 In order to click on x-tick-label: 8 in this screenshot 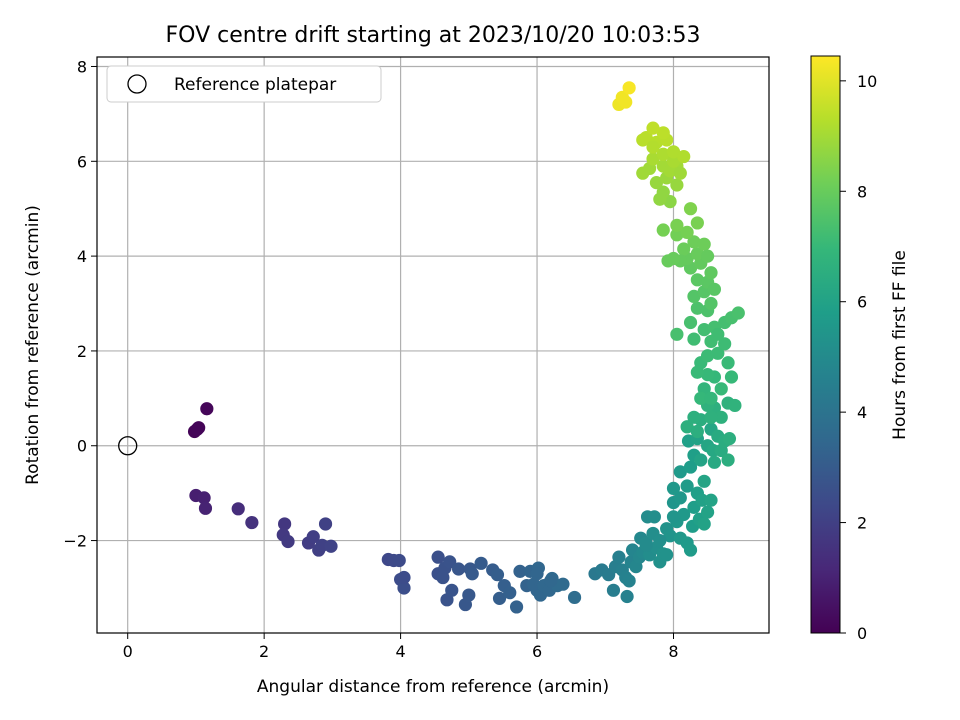, I will do `click(673, 651)`.